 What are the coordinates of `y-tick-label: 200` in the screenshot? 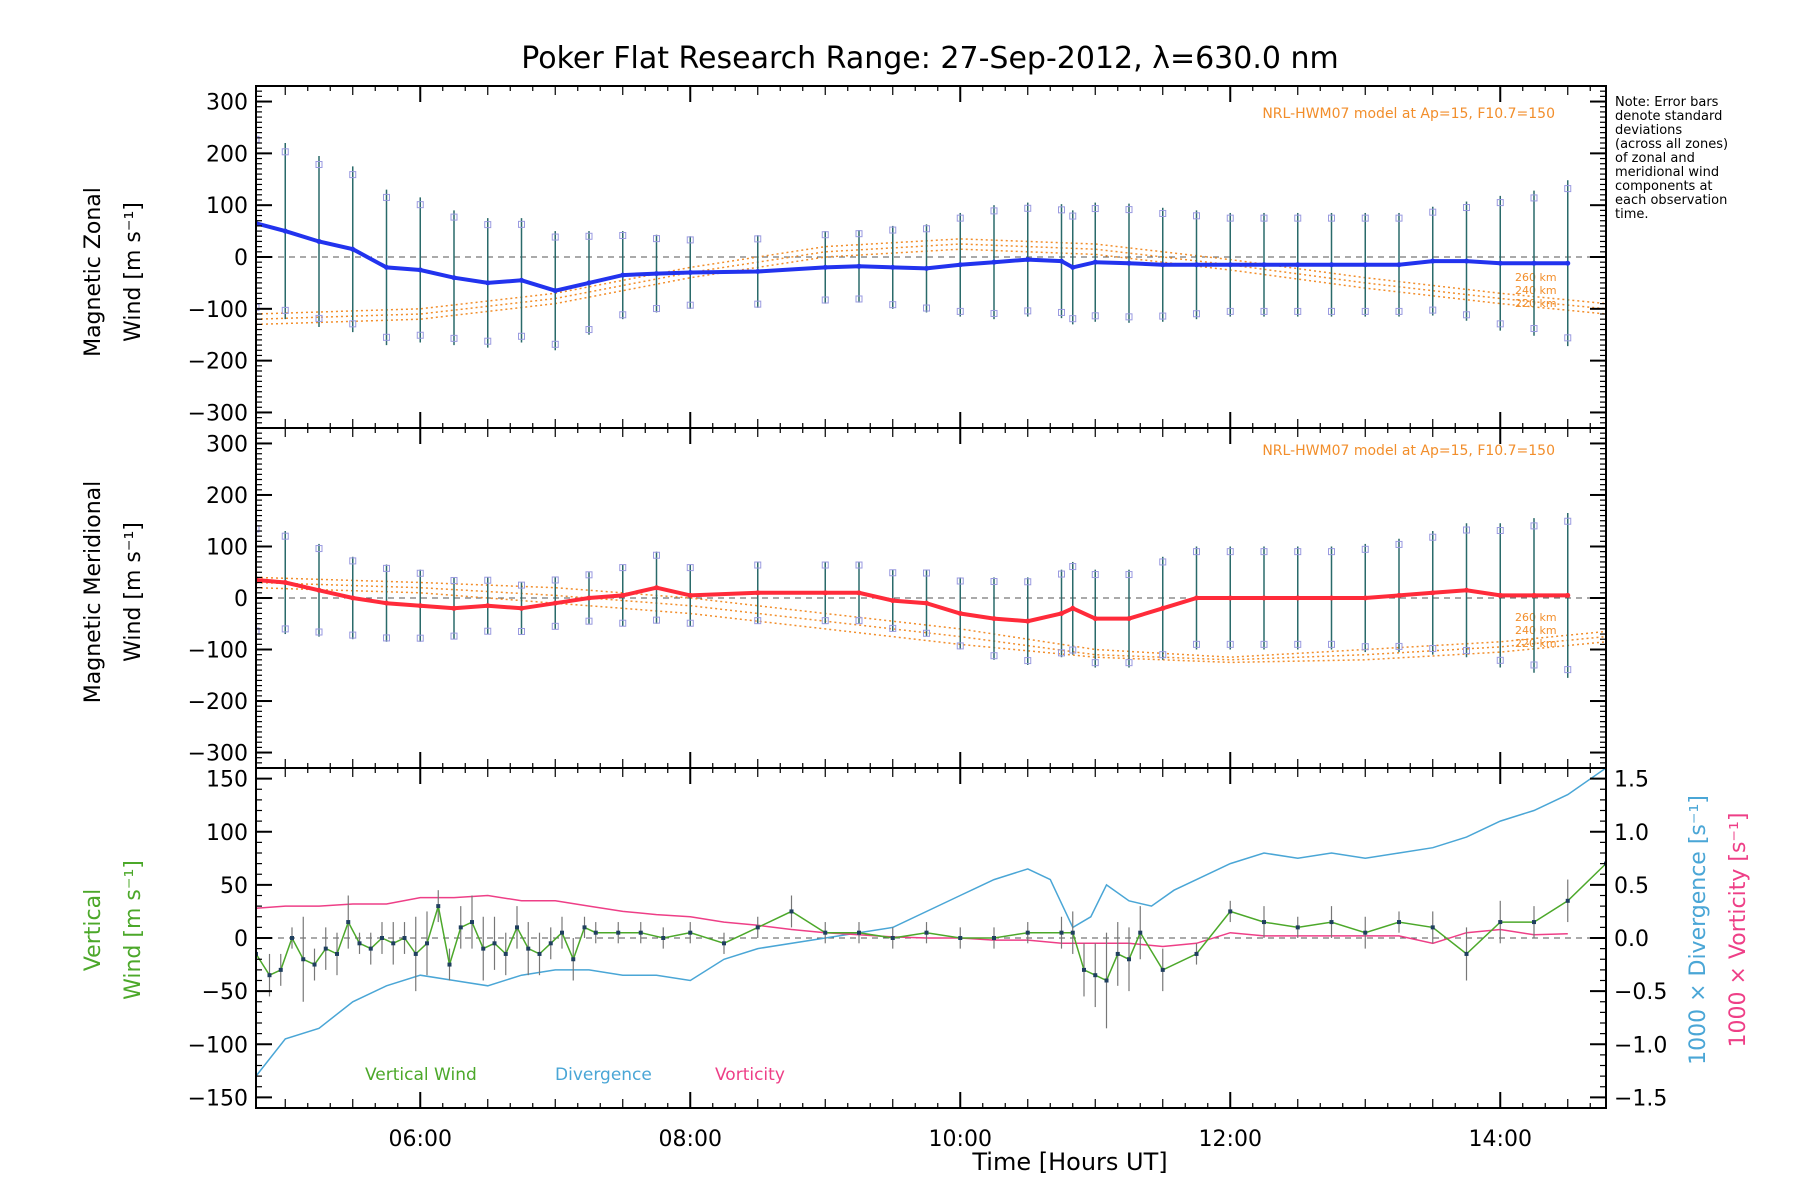 It's located at (227, 496).